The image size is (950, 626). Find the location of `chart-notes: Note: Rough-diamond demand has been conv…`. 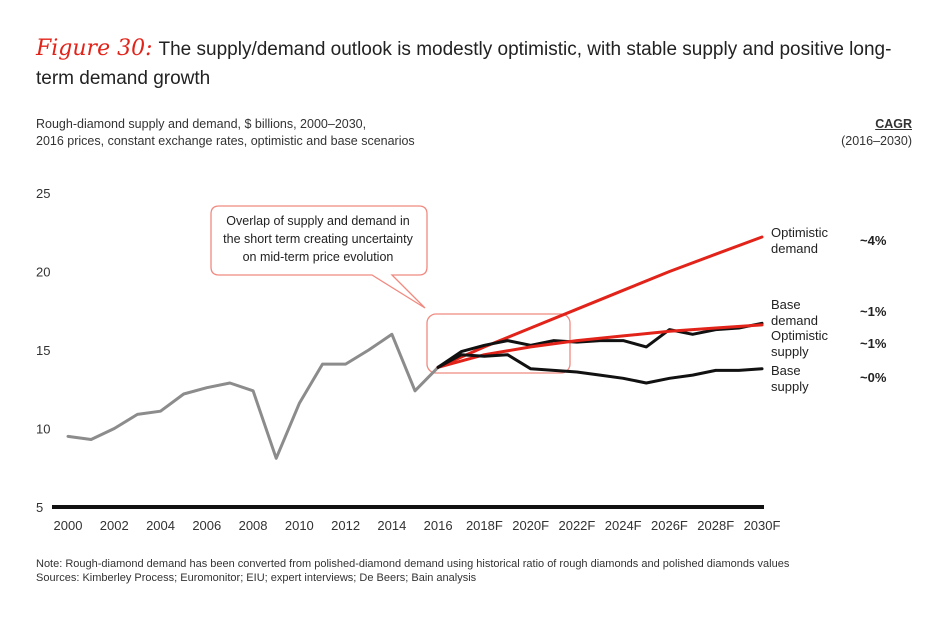

chart-notes: Note: Rough-diamond demand has been conv… is located at coordinates (412, 571).